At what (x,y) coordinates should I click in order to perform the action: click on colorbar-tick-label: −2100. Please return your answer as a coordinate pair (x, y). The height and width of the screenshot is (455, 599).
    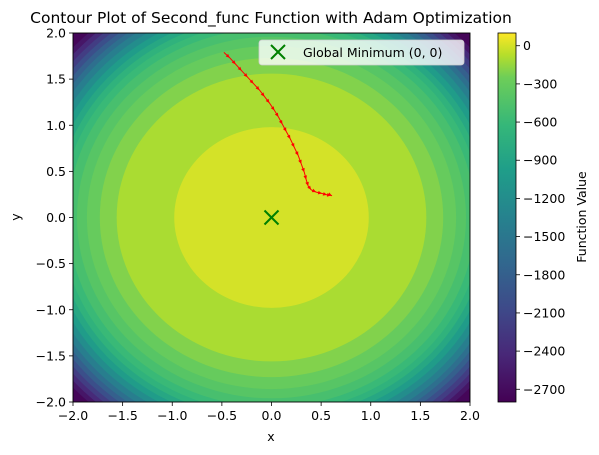
    Looking at the image, I should click on (544, 312).